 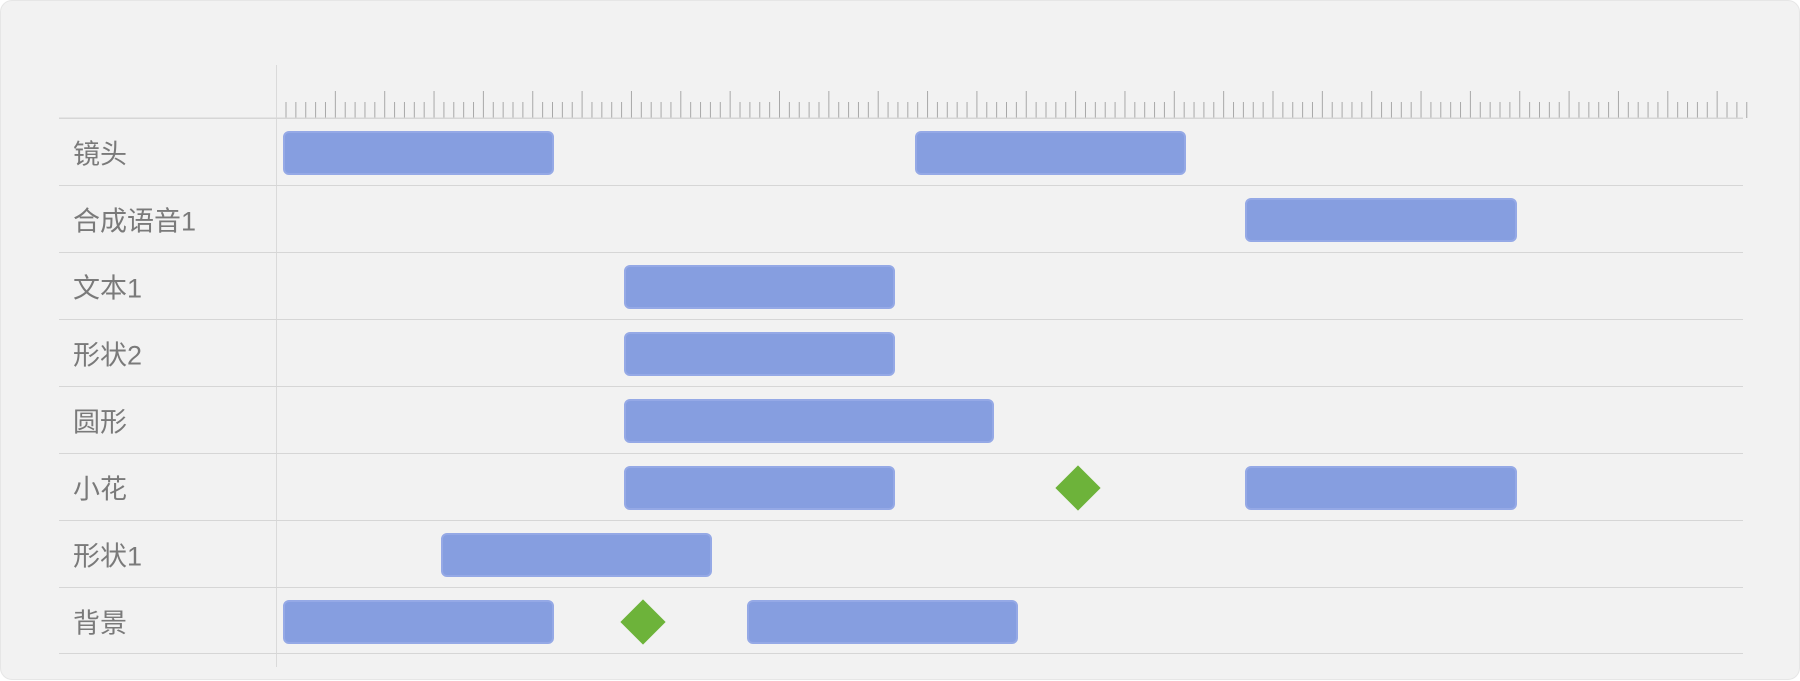 What do you see at coordinates (901, 486) in the screenshot?
I see `track-row-flower: 小花` at bounding box center [901, 486].